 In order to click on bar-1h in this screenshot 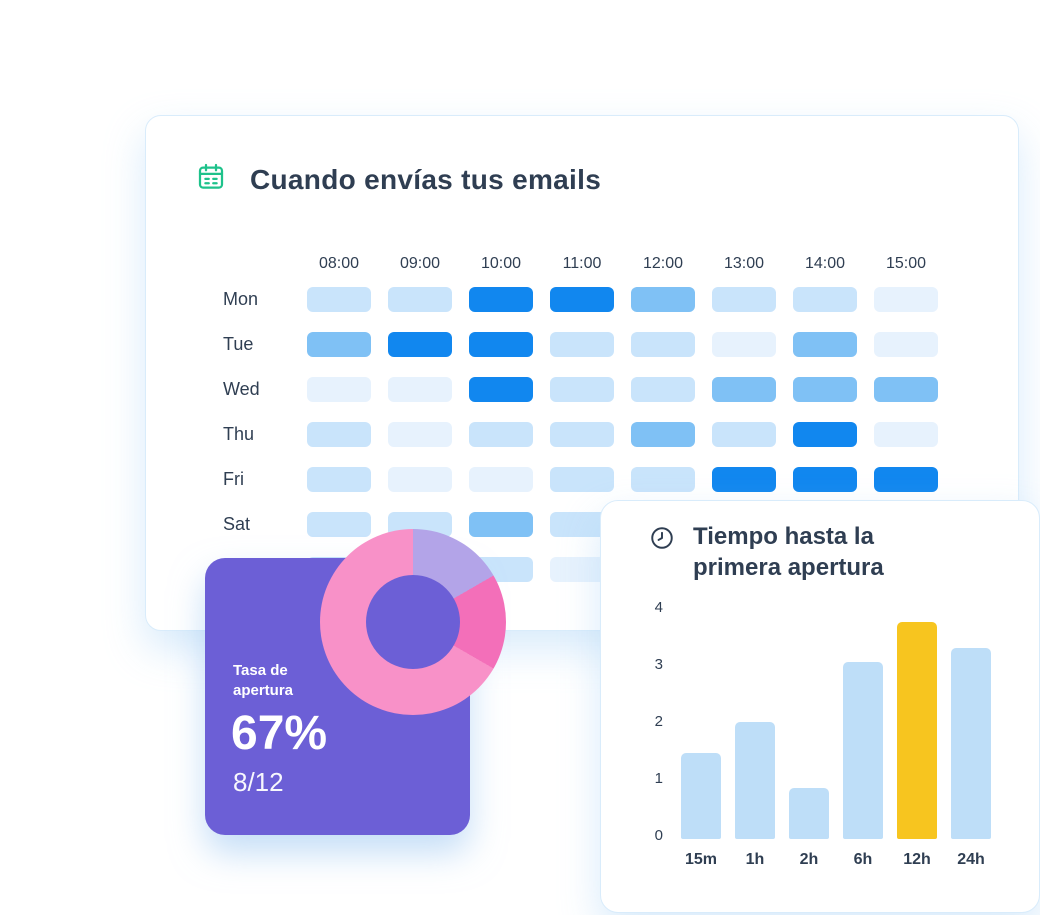, I will do `click(755, 780)`.